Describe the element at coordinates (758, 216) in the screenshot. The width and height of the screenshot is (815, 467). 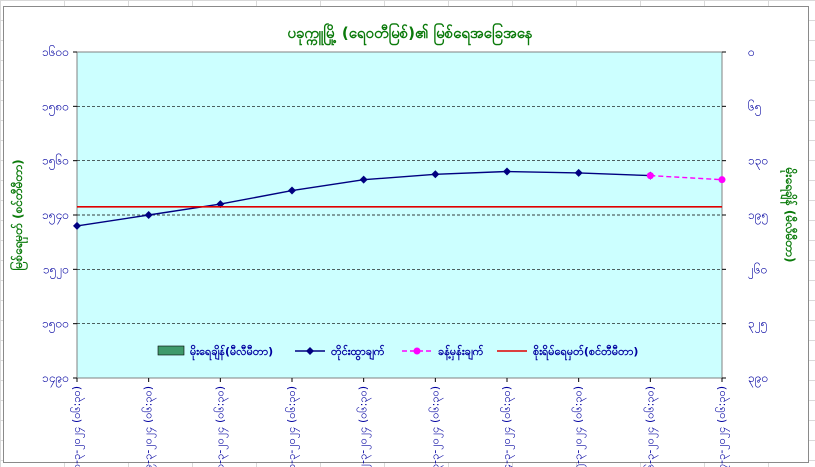
I see `right-tick-label: ၁၉၅` at that location.